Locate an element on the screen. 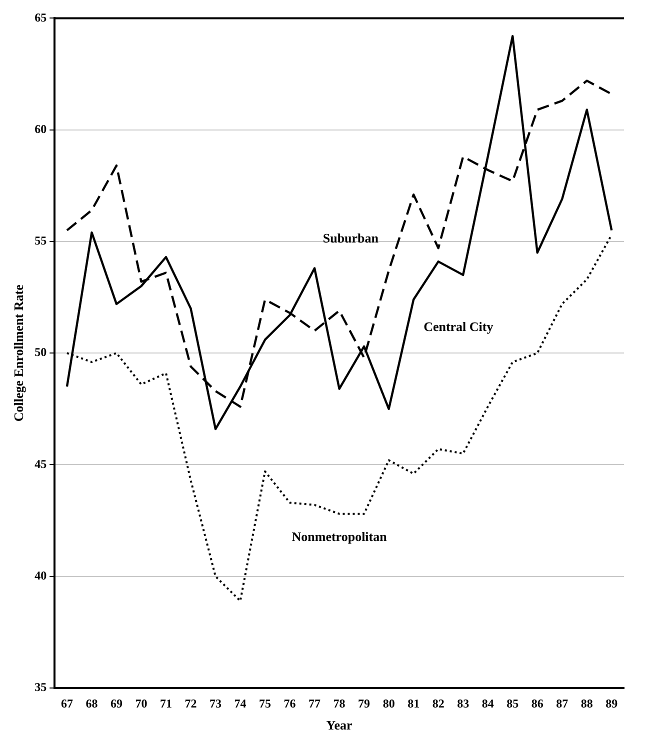 This screenshot has width=647, height=746. x-tick-label: 75 is located at coordinates (265, 703).